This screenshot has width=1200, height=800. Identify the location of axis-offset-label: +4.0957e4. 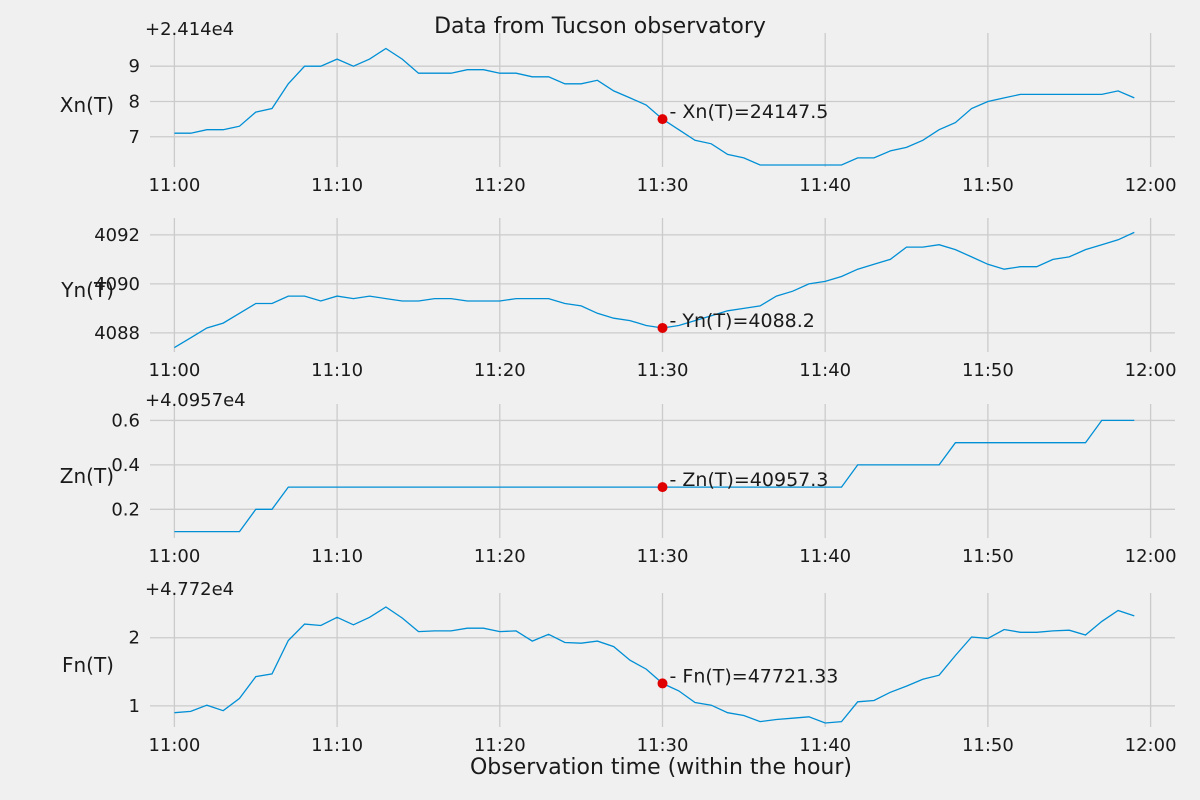
(195, 400).